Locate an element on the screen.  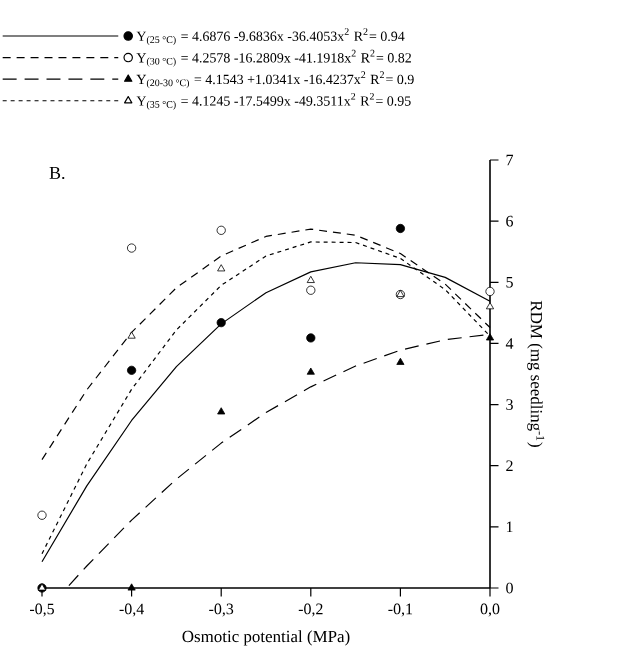
annotation: B. is located at coordinates (57, 173).